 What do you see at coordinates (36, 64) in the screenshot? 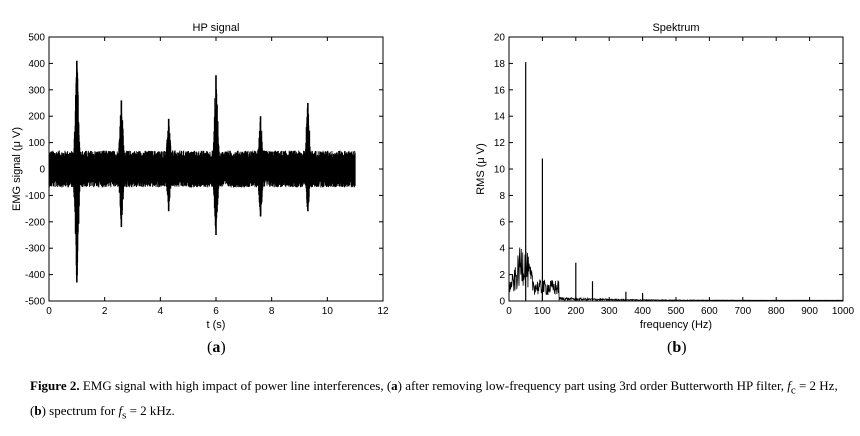
I see `a-ytick-label: 400` at bounding box center [36, 64].